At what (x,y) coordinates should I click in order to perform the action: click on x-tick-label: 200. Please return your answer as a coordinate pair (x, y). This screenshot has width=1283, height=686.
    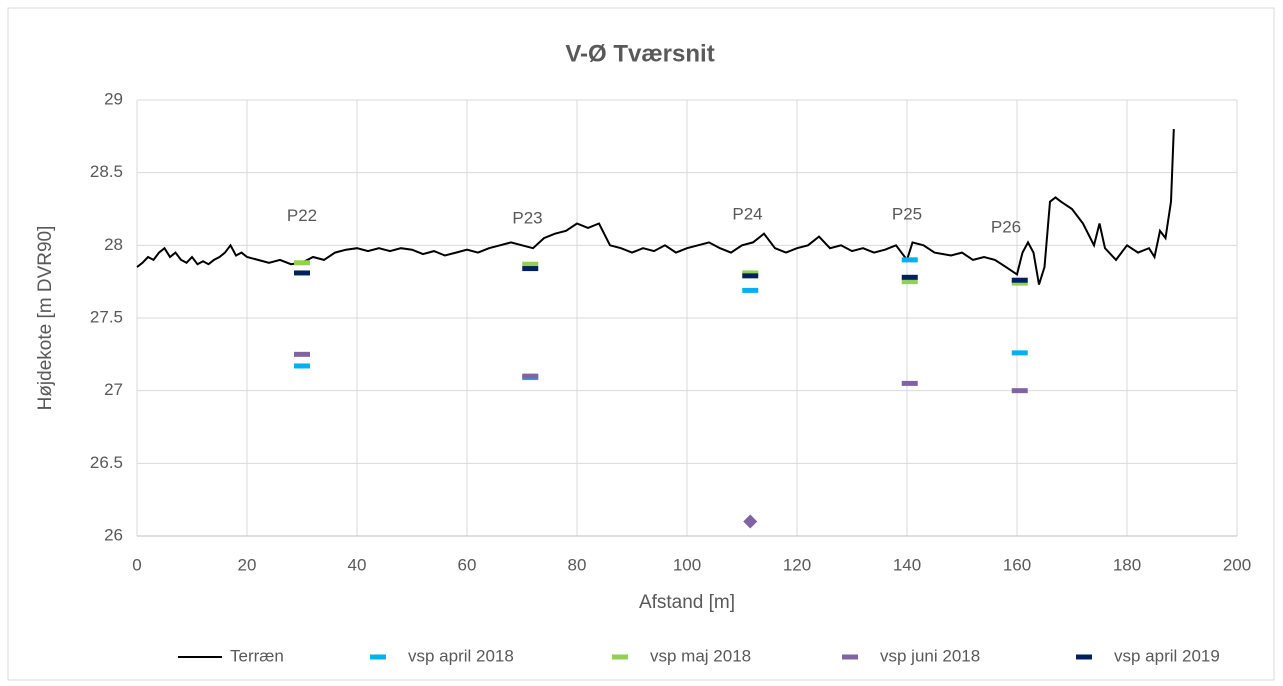
    Looking at the image, I should click on (1237, 564).